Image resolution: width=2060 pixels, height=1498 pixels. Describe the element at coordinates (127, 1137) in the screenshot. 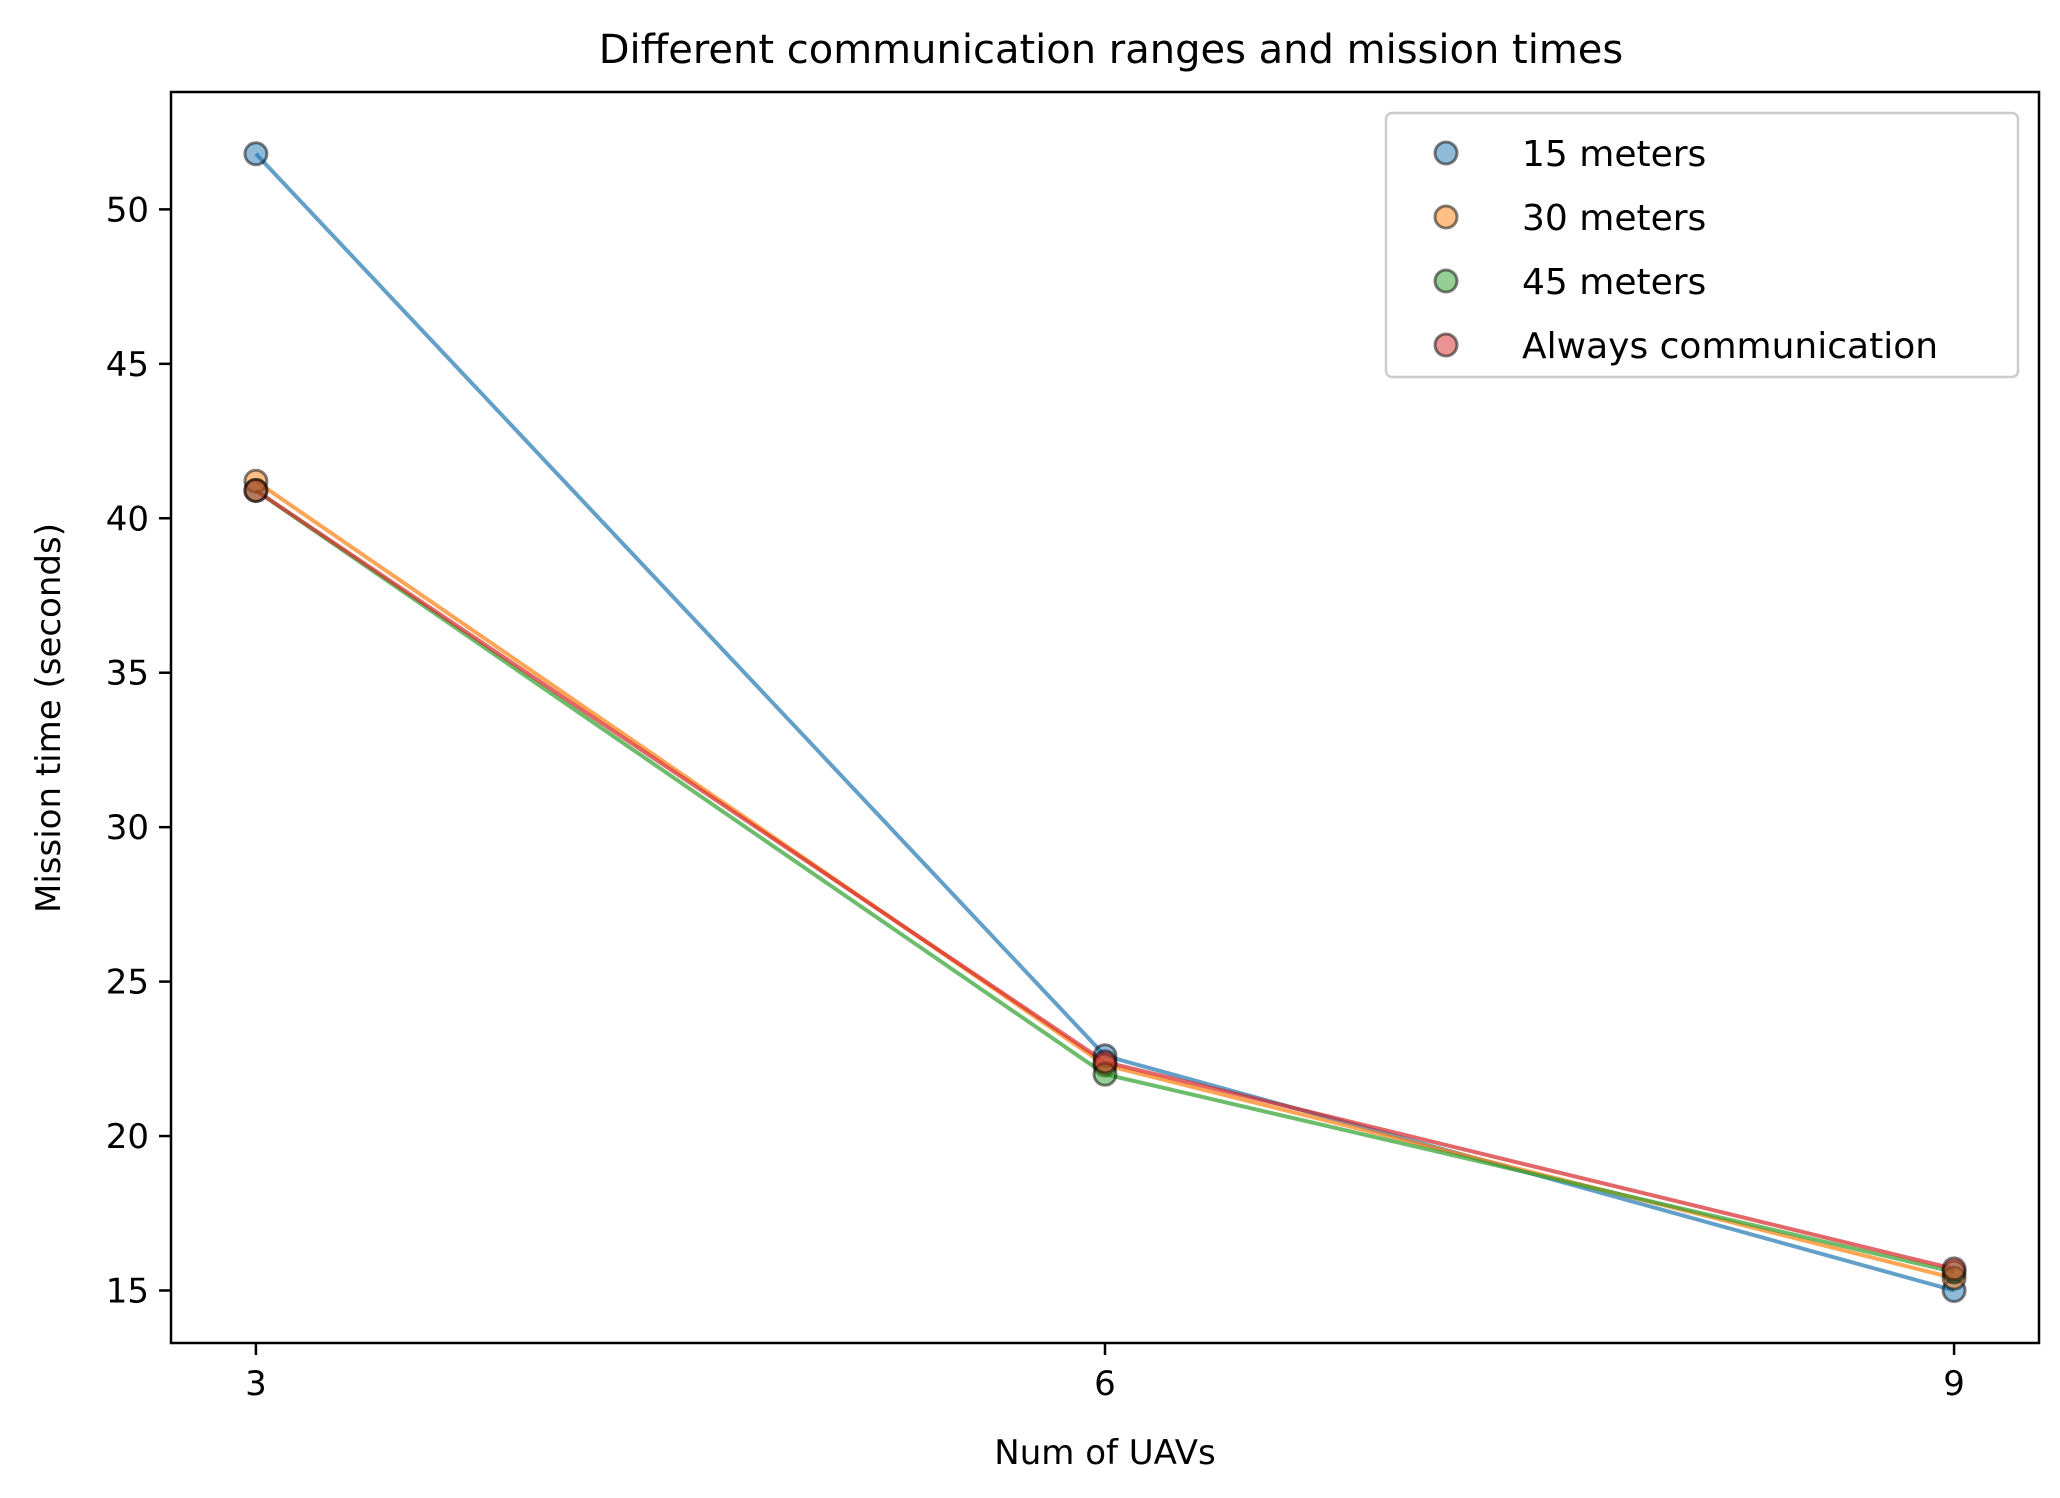

I see `y-tick-label: 20` at that location.